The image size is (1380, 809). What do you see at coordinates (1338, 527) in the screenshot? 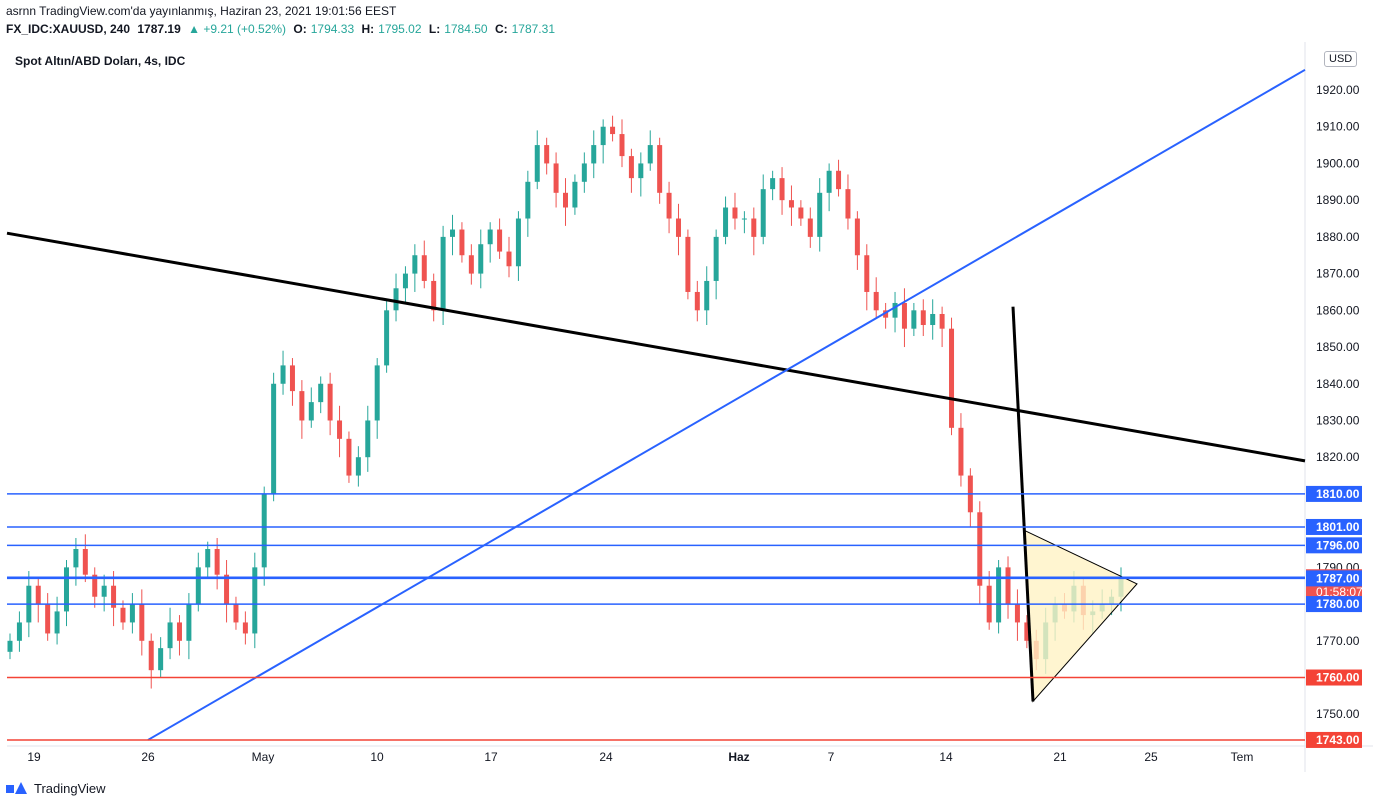
I see `price-level-label: 1801.00` at bounding box center [1338, 527].